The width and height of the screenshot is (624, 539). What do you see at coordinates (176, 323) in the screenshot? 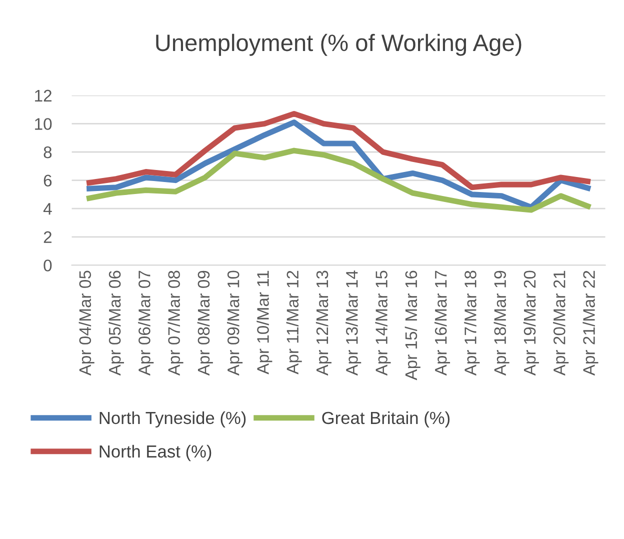
I see `x-tick-label: Apr 07/Mar 08` at bounding box center [176, 323].